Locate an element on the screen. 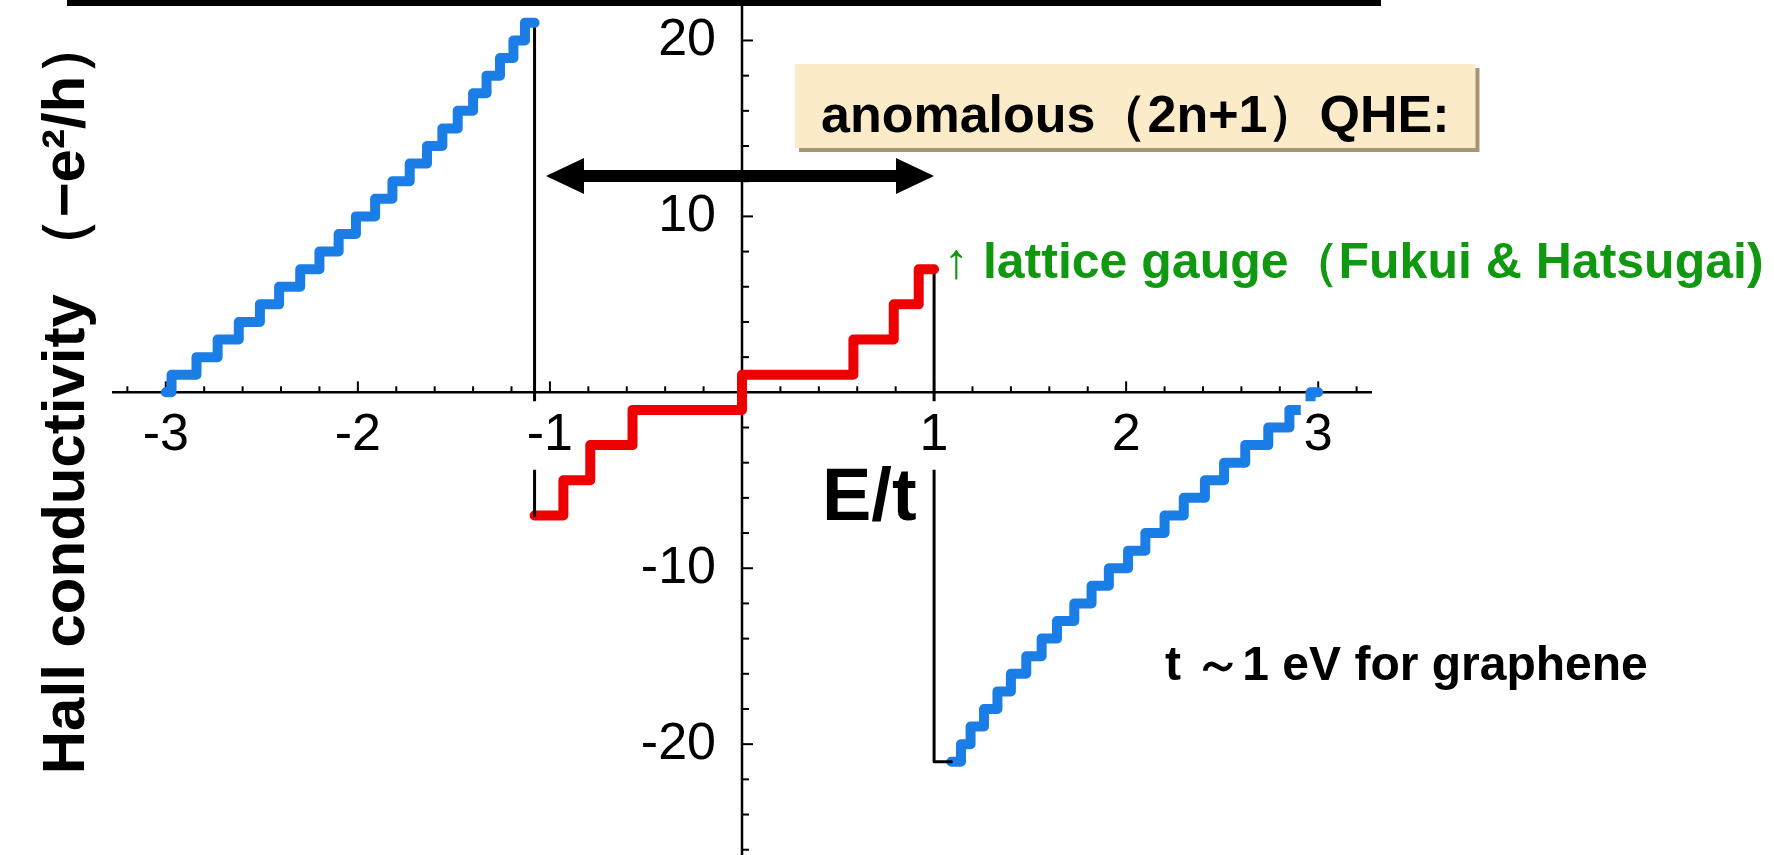  annotation: anomalous（2n+1）QHE: is located at coordinates (1135, 114).